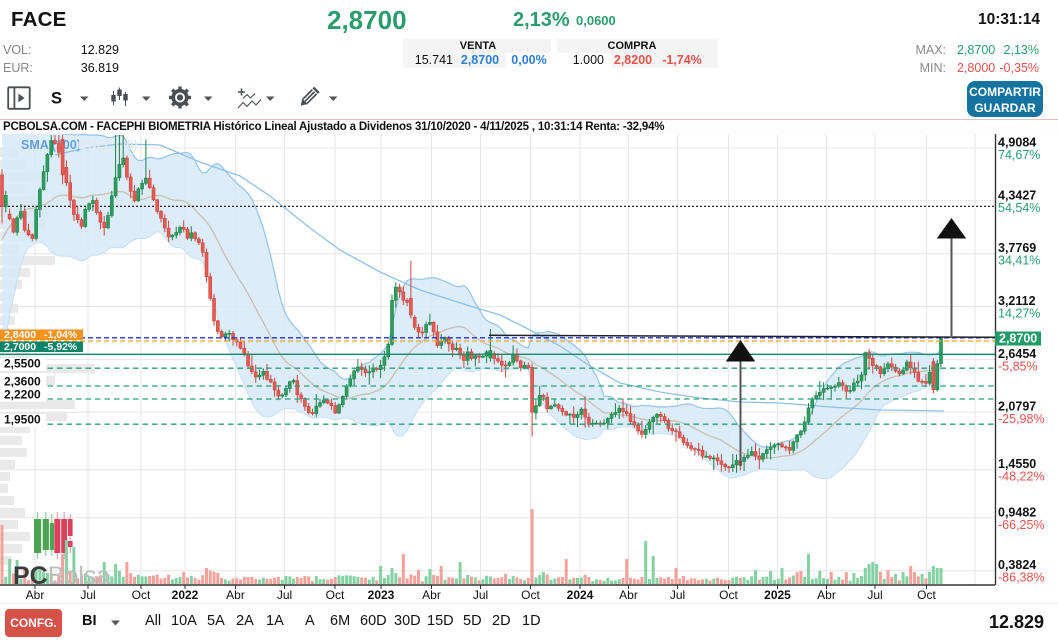  I want to click on svg-text: 2,2200, so click(22, 395).